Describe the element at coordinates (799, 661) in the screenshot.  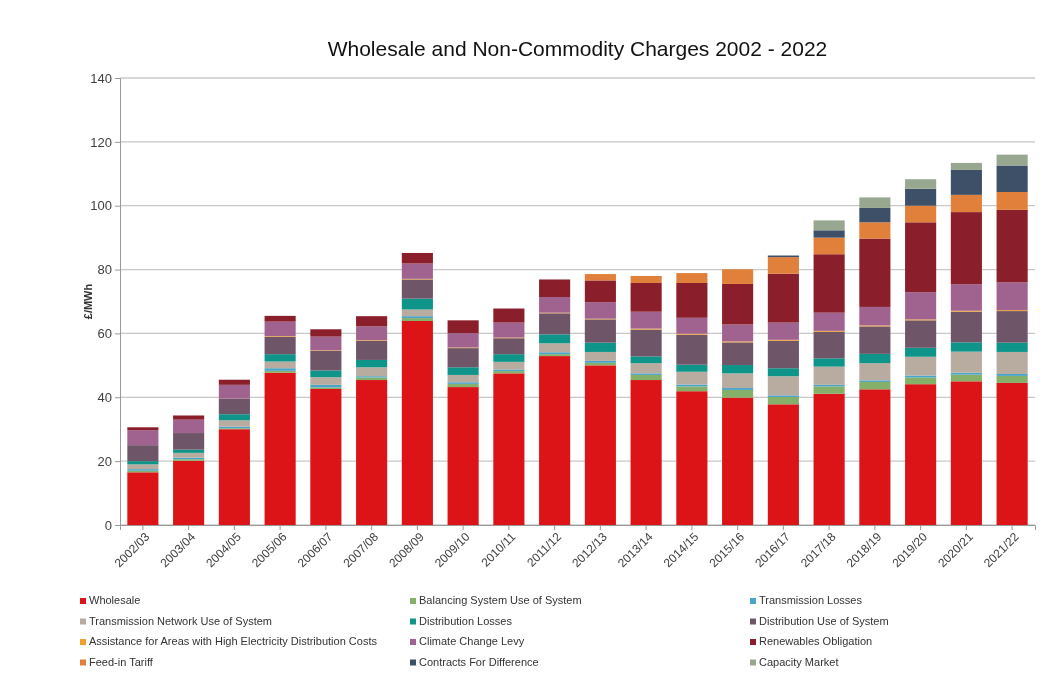
I see `legend-label: Capacity Market` at that location.